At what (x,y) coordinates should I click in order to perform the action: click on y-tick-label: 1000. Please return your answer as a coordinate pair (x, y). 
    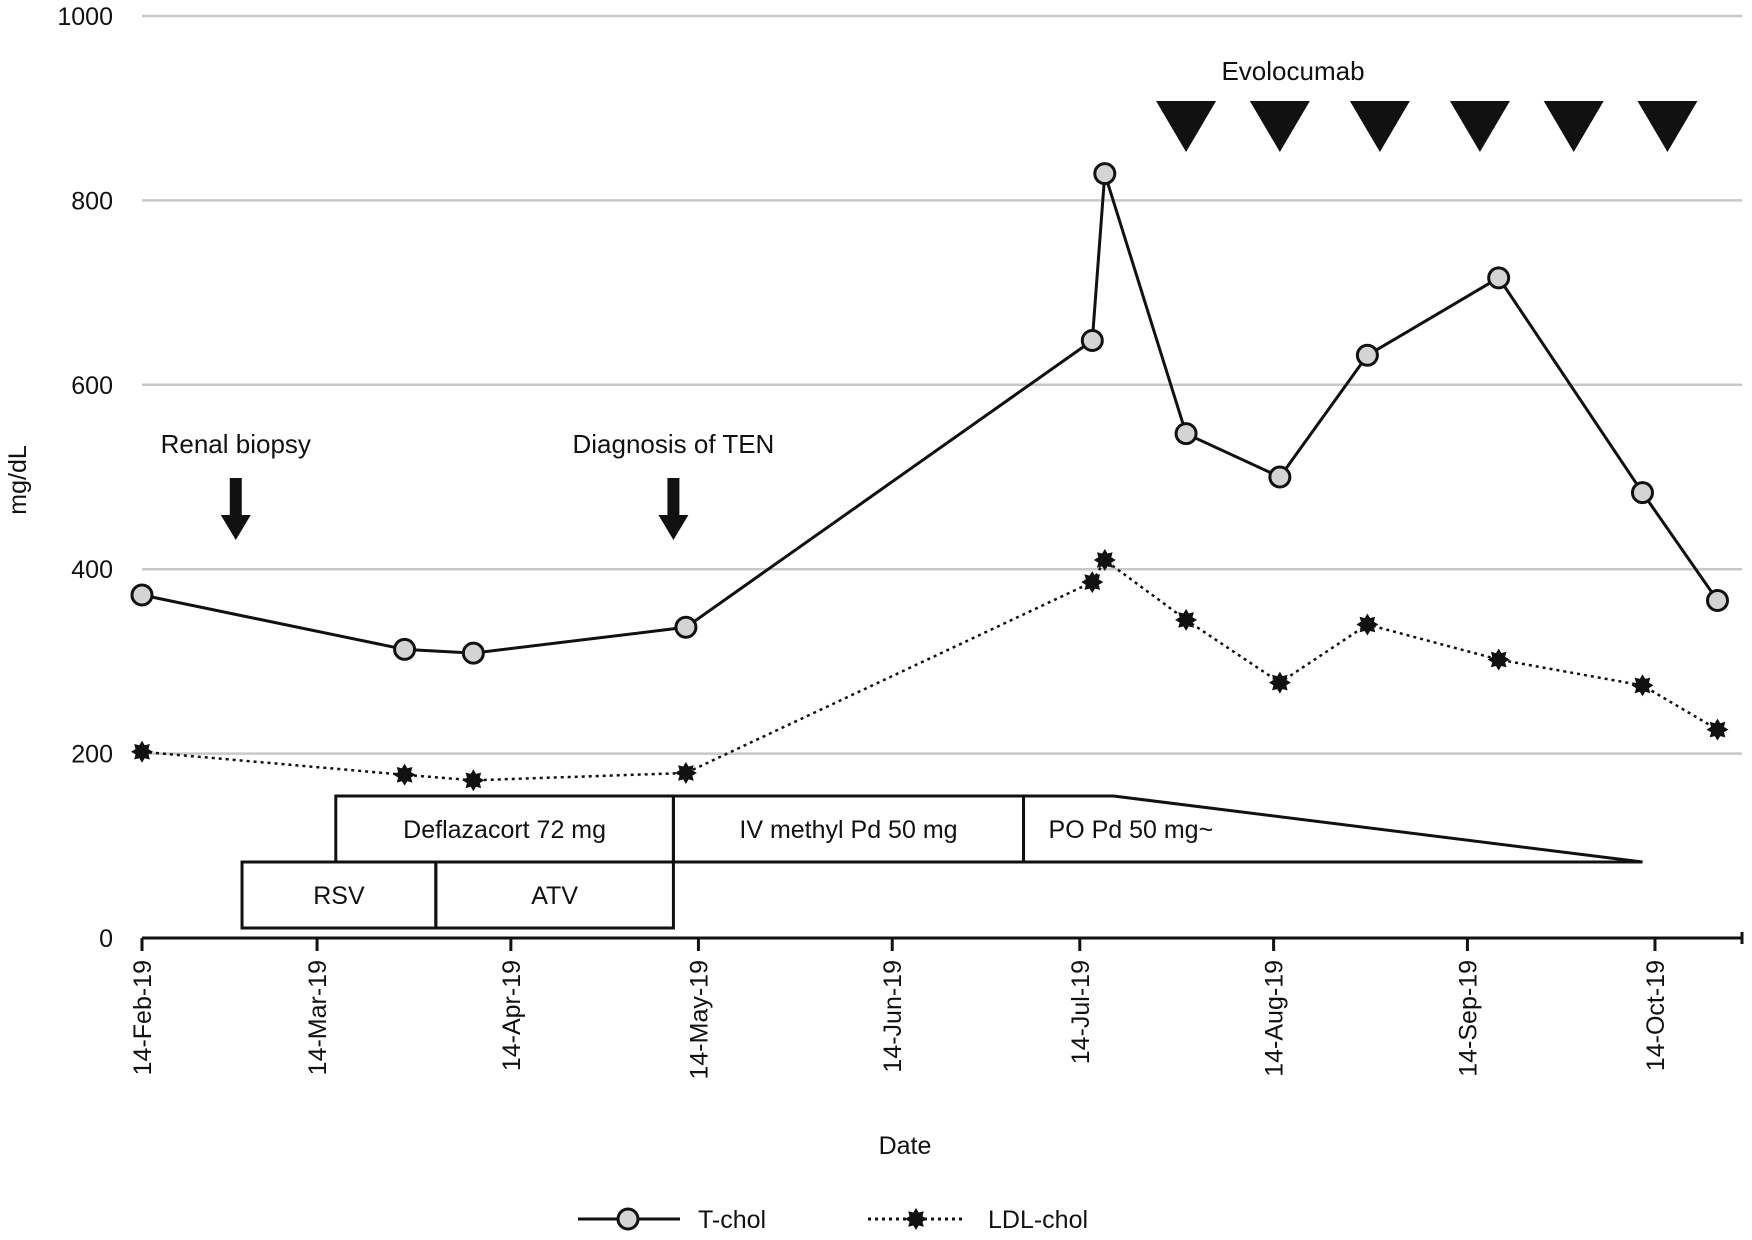
    Looking at the image, I should click on (85, 17).